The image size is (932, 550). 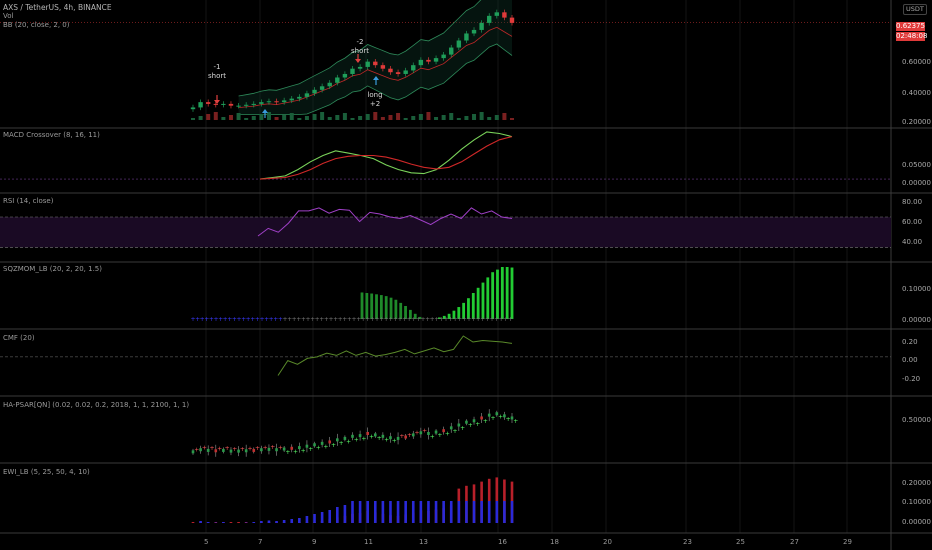 What do you see at coordinates (217, 76) in the screenshot?
I see `signal-text: short` at bounding box center [217, 76].